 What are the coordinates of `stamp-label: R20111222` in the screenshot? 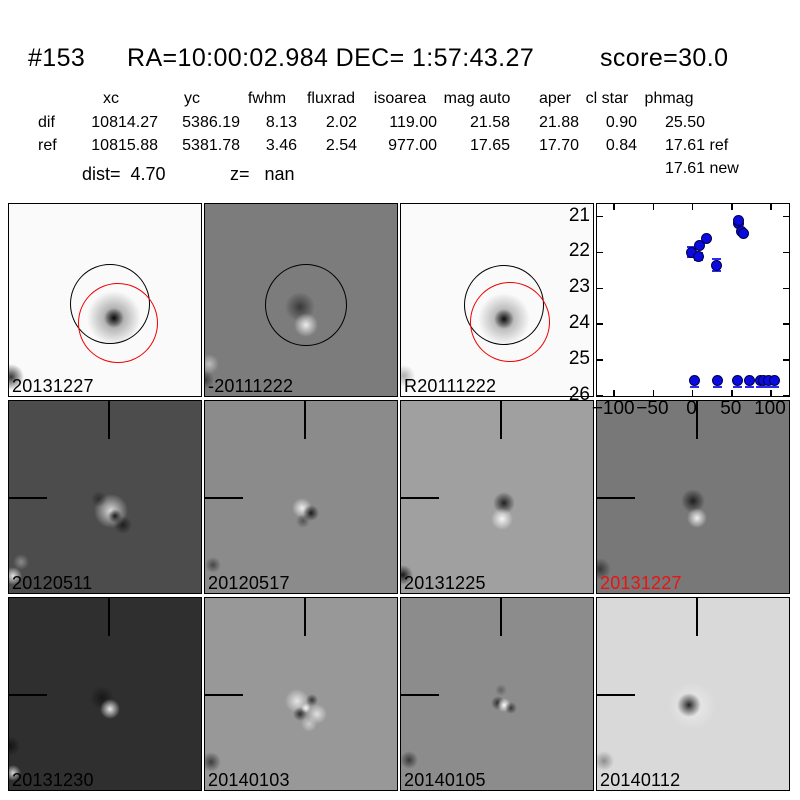 It's located at (450, 386).